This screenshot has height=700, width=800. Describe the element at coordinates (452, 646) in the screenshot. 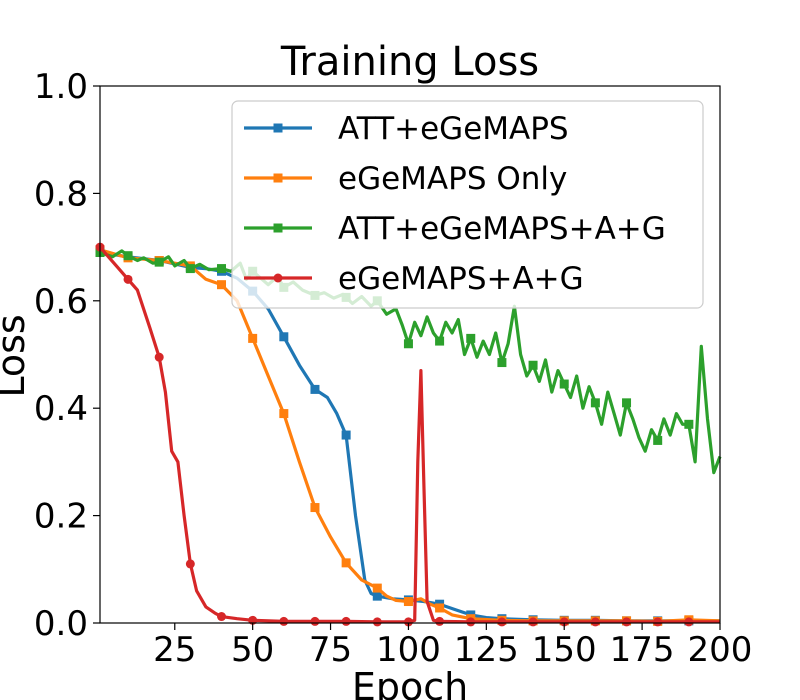

I see `x-axis-ticks: 25 50 75 100 125 150 175 200` at that location.